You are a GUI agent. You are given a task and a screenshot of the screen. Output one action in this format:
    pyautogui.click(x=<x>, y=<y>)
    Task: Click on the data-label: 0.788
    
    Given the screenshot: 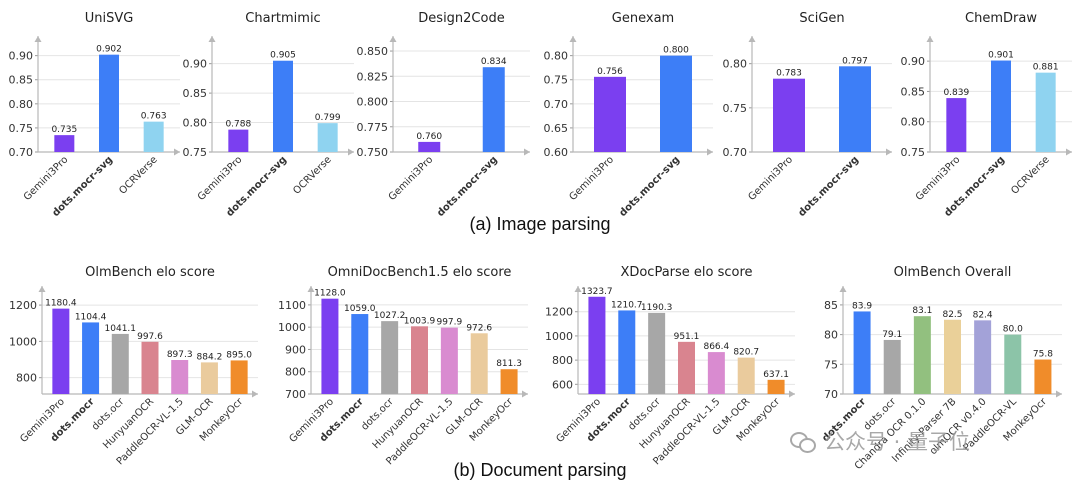 What is the action you would take?
    pyautogui.click(x=238, y=125)
    